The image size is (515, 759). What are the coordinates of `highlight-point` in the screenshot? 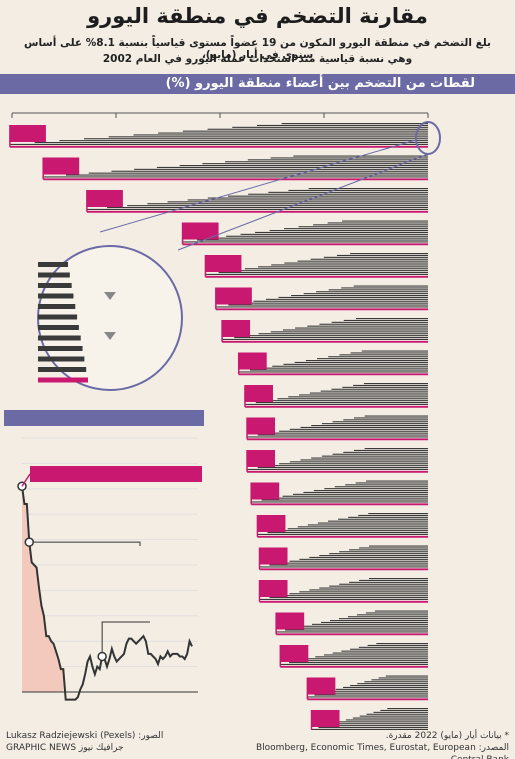 It's located at (102, 656).